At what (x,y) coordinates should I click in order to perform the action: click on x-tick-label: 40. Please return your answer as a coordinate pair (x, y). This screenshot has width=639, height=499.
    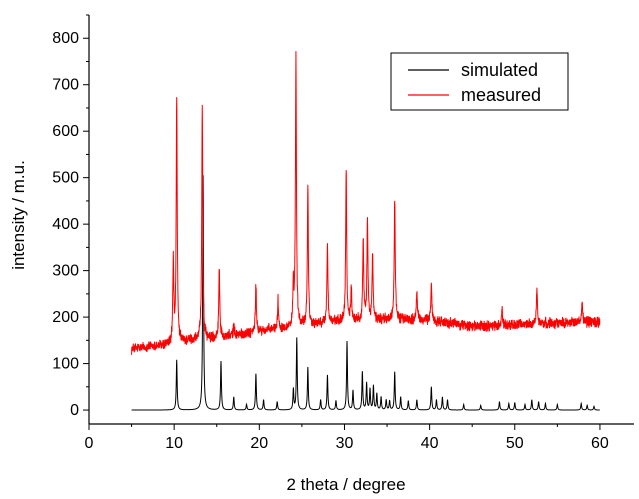
    Looking at the image, I should click on (430, 443).